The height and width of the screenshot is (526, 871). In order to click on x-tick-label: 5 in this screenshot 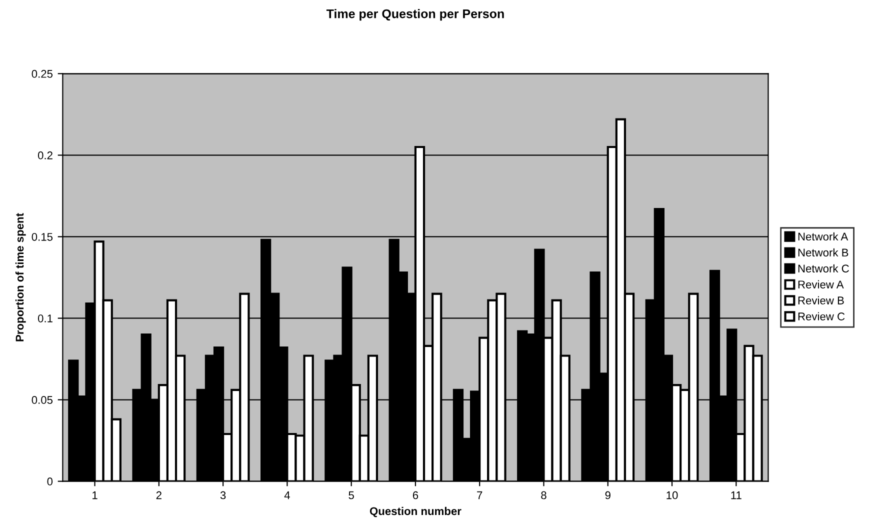, I will do `click(351, 495)`.